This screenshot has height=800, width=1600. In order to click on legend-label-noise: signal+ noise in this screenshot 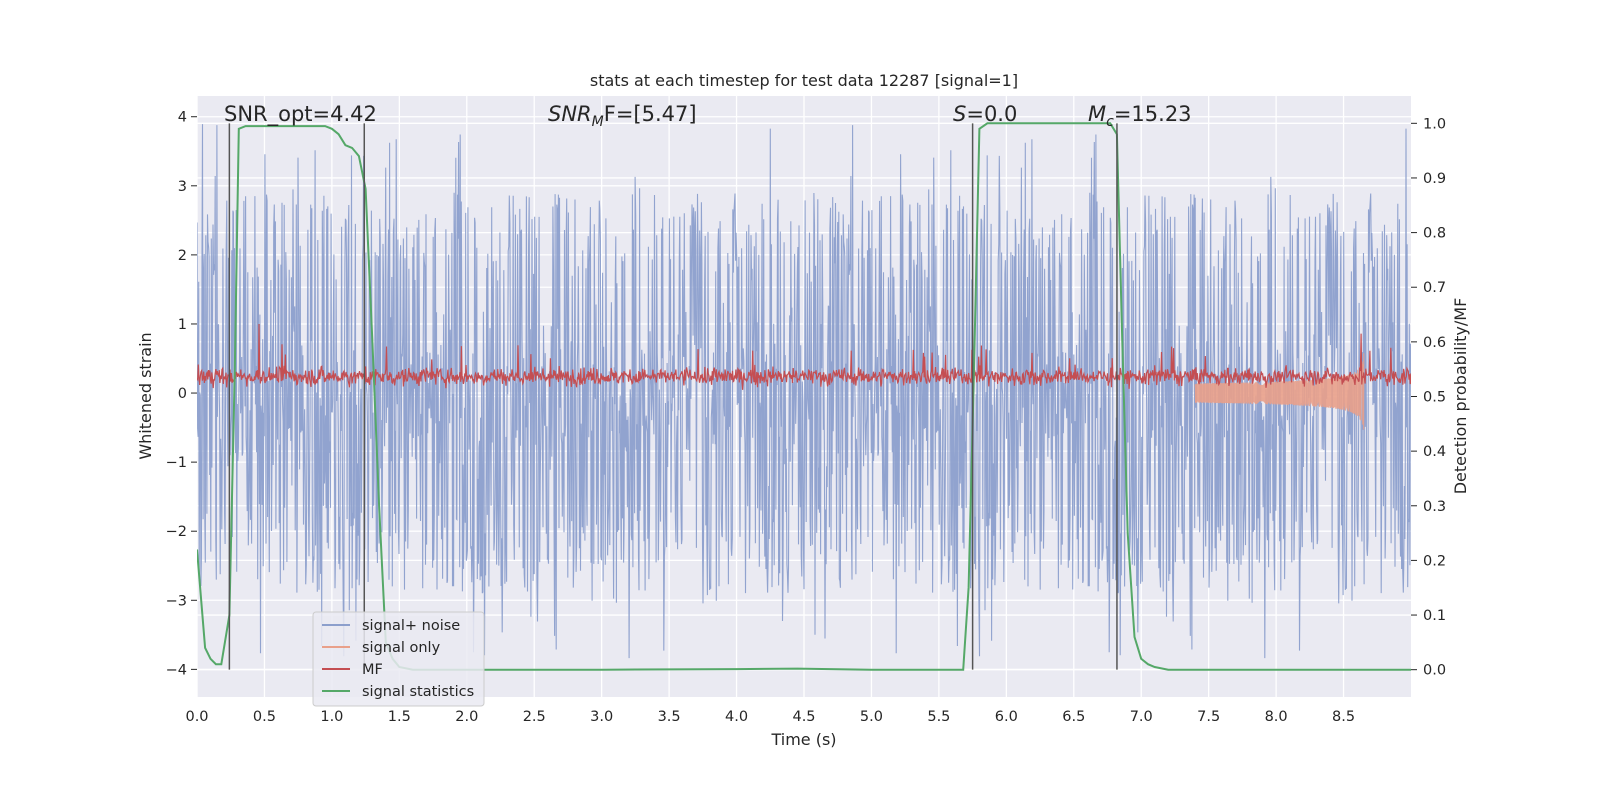, I will do `click(411, 626)`.